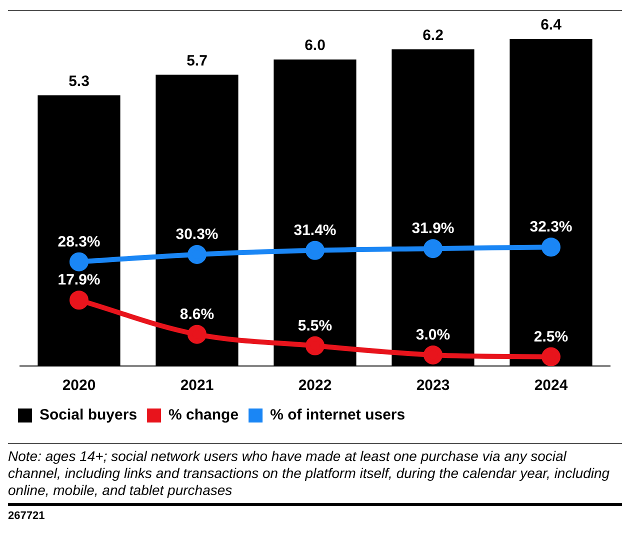 This screenshot has height=559, width=630. What do you see at coordinates (433, 35) in the screenshot?
I see `data-label: 6.2` at bounding box center [433, 35].